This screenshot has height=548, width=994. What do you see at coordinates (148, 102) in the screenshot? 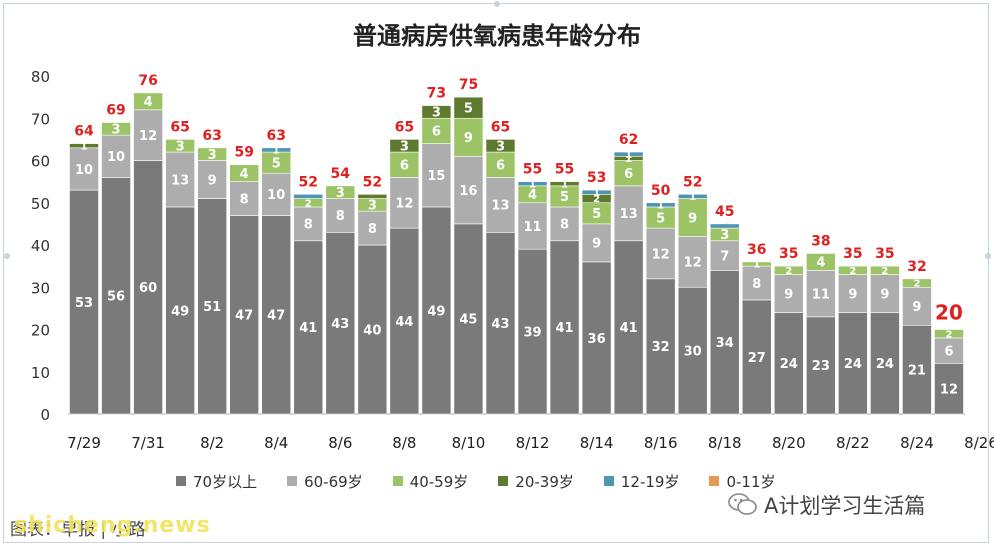
I see `segment-data-label: 4` at bounding box center [148, 102].